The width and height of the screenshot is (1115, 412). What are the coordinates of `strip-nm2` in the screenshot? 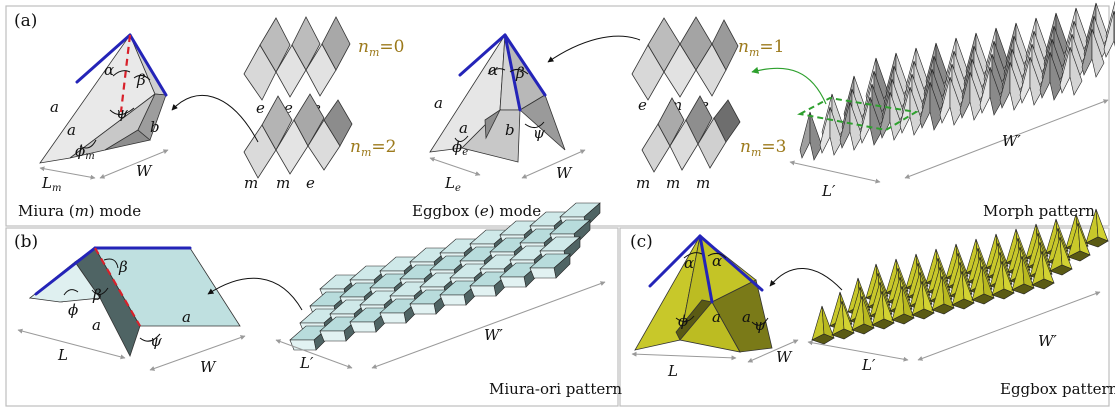 It's located at (298, 136).